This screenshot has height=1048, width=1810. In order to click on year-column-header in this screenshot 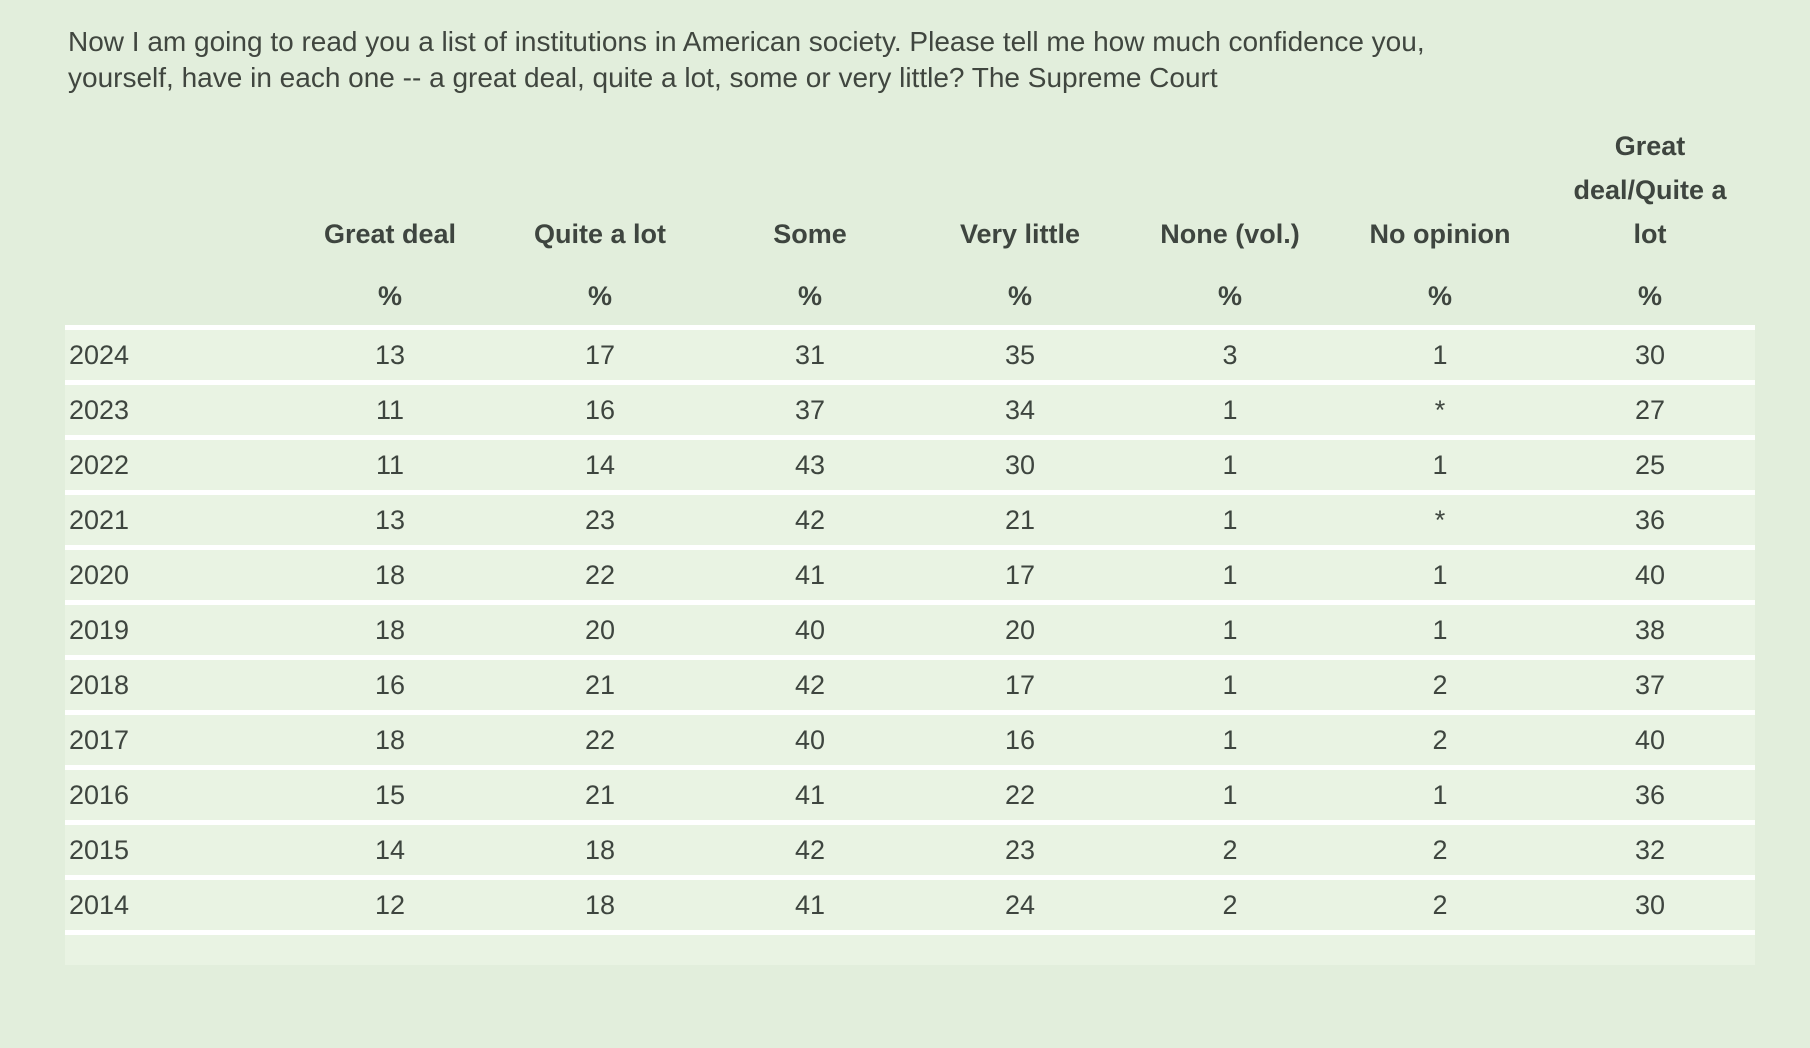, I will do `click(175, 195)`.